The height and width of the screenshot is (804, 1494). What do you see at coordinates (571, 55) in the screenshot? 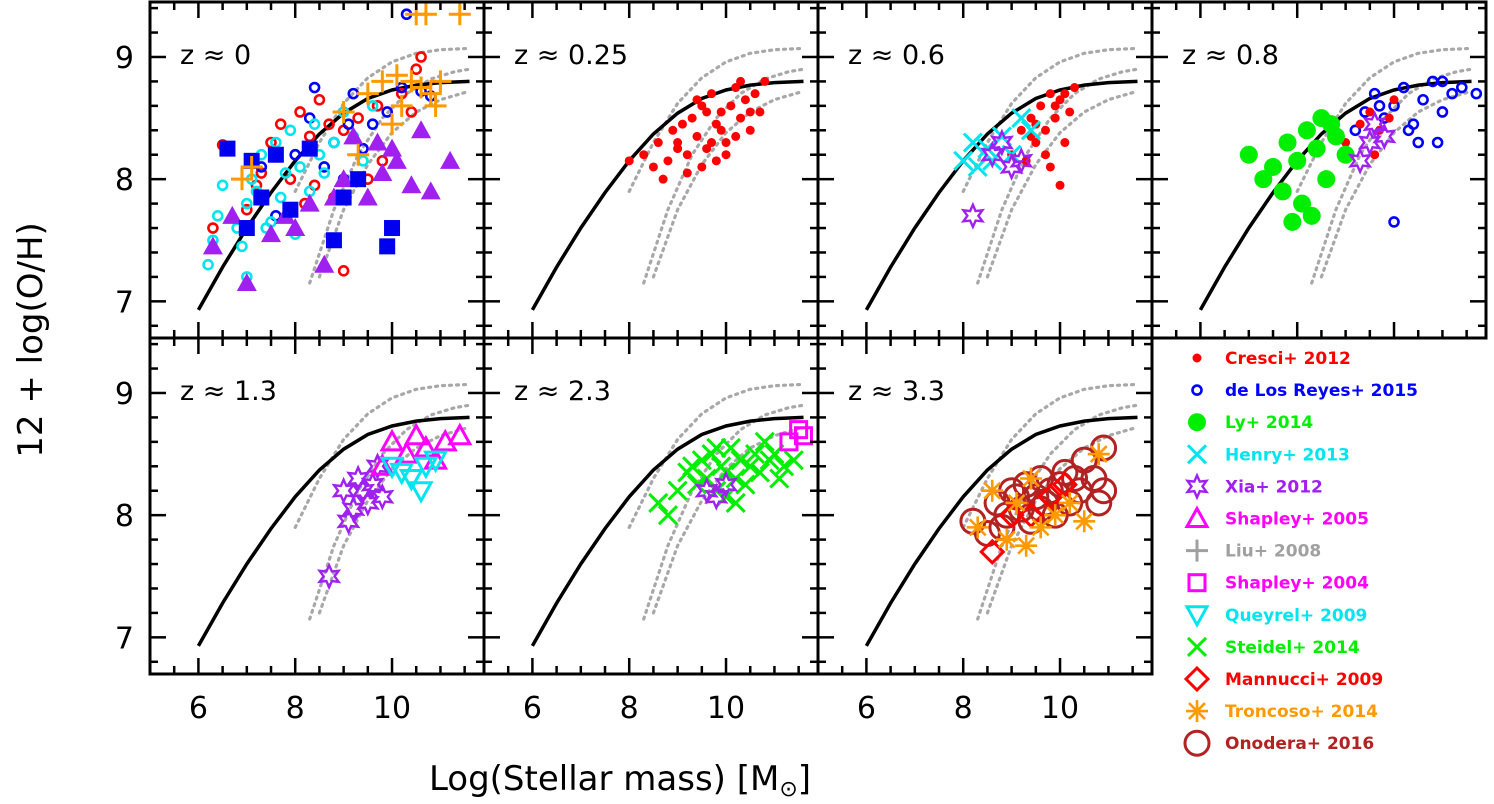
I see `panel-label: z ≈ 0.25` at bounding box center [571, 55].